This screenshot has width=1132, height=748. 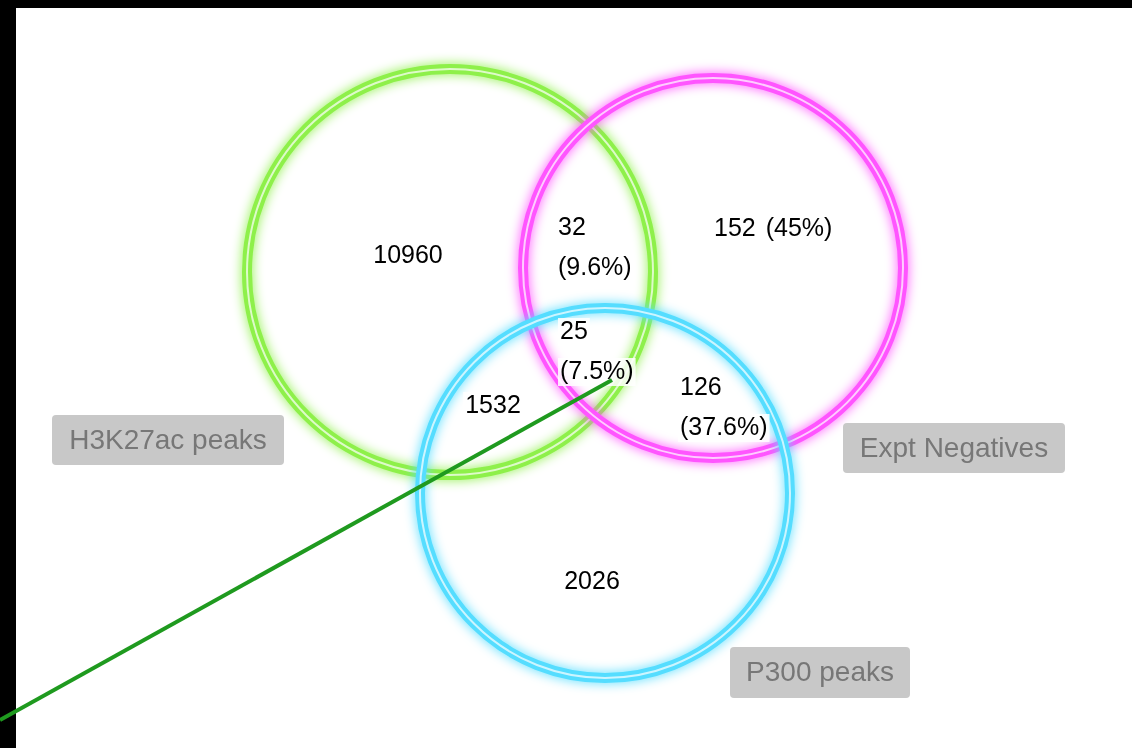 I want to click on data-label: 1532, so click(x=493, y=403).